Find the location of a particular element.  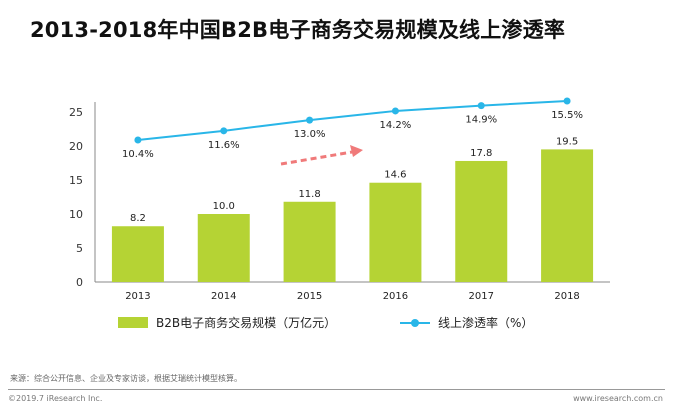

legend-item-bar: B2B电子商务交易规模（万亿元） is located at coordinates (227, 322).